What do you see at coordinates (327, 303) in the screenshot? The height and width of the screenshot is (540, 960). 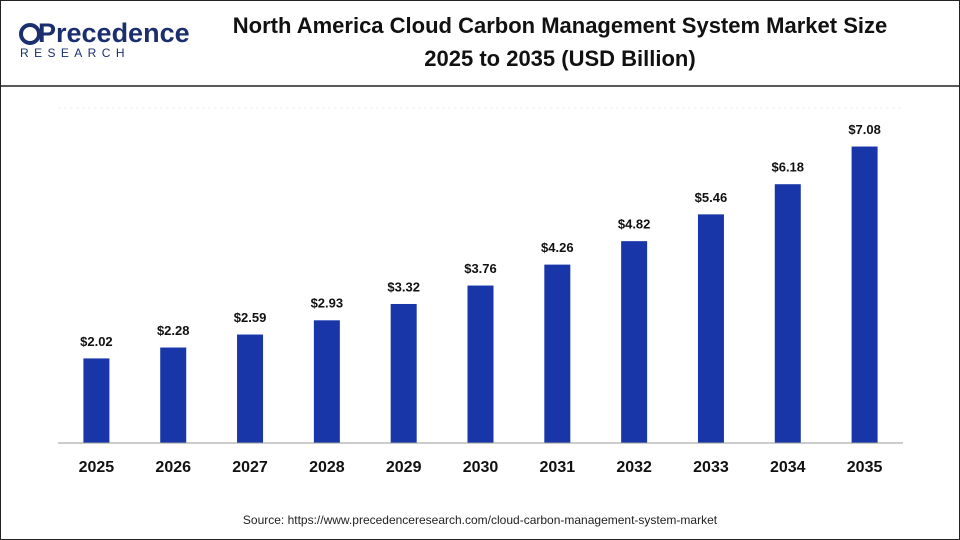 I see `data-label: $2.93` at bounding box center [327, 303].